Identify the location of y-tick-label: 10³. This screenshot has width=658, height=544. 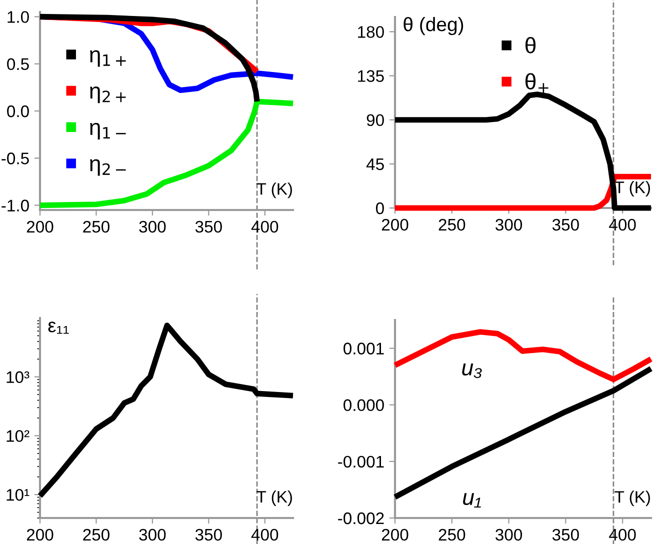
(18, 377).